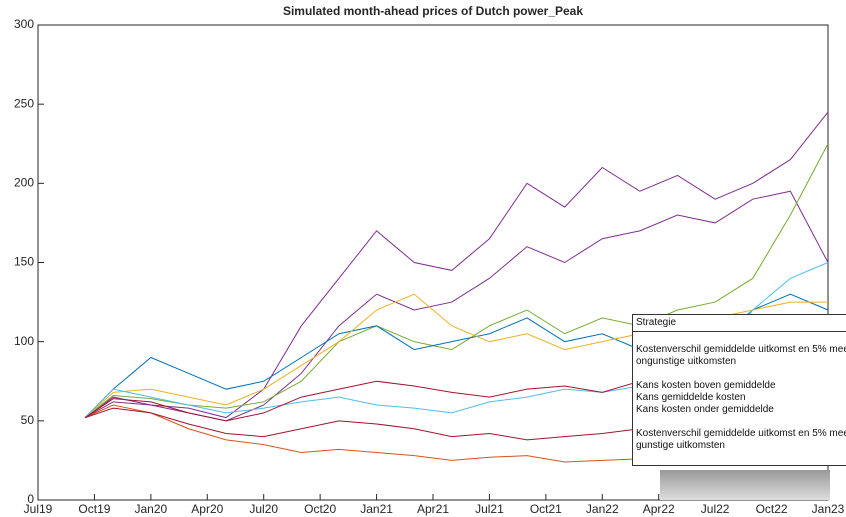 The width and height of the screenshot is (846, 517). I want to click on panel-item: ongunstige uitkomsten, so click(686, 361).